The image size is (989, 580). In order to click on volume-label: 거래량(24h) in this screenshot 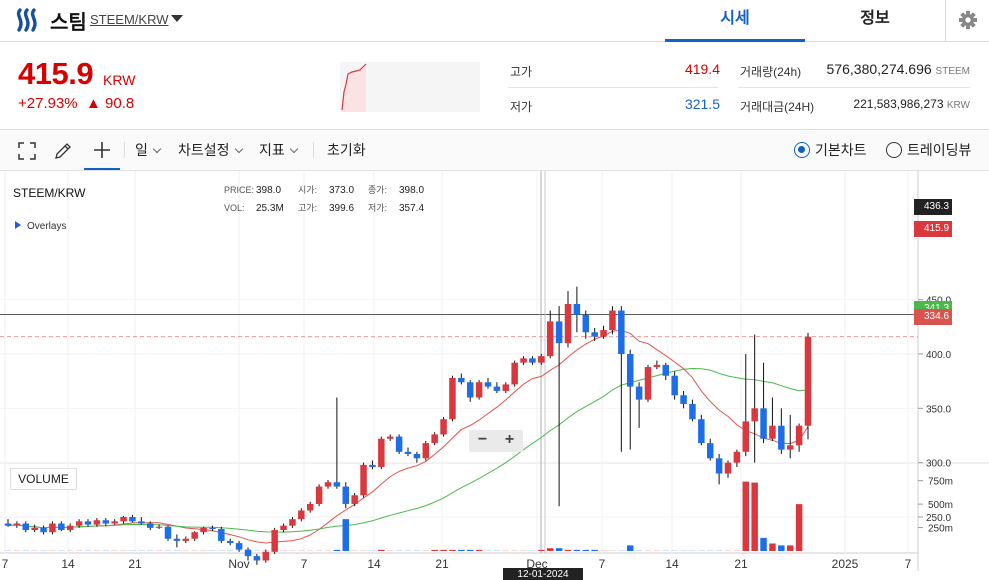, I will do `click(771, 72)`.